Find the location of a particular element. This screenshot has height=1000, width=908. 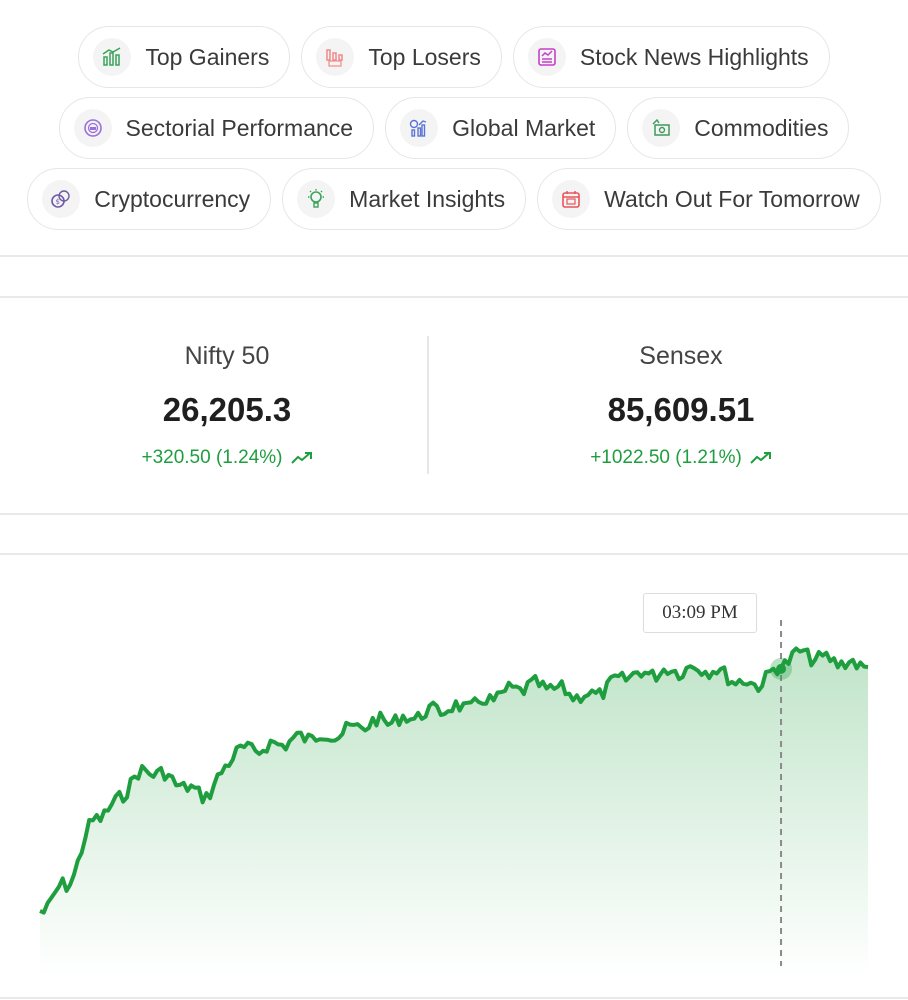

index-change-text: +1022.50 (1.21%) is located at coordinates (666, 457).